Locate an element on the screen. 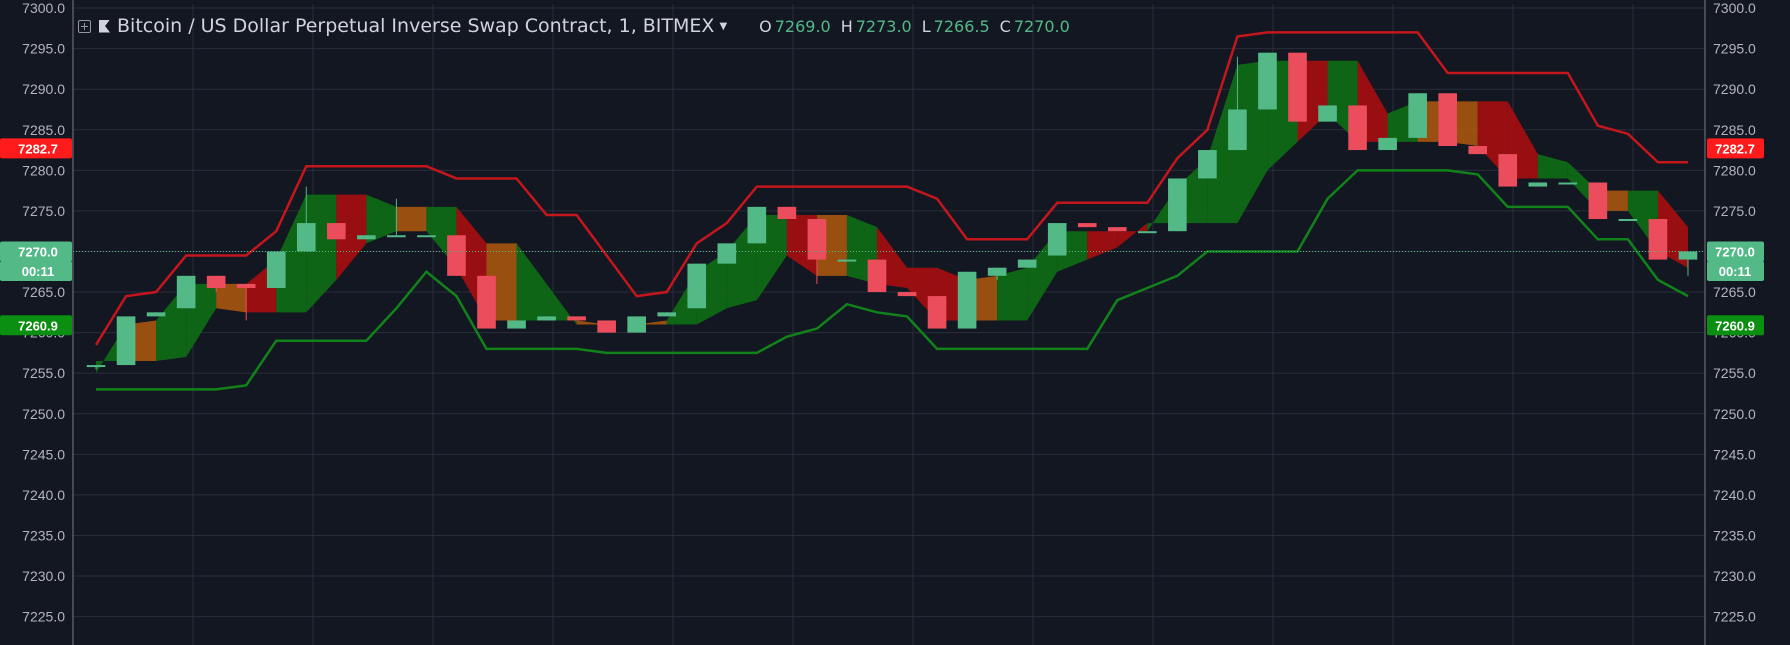  y-tick-label-left: 7235.0 is located at coordinates (43, 535).